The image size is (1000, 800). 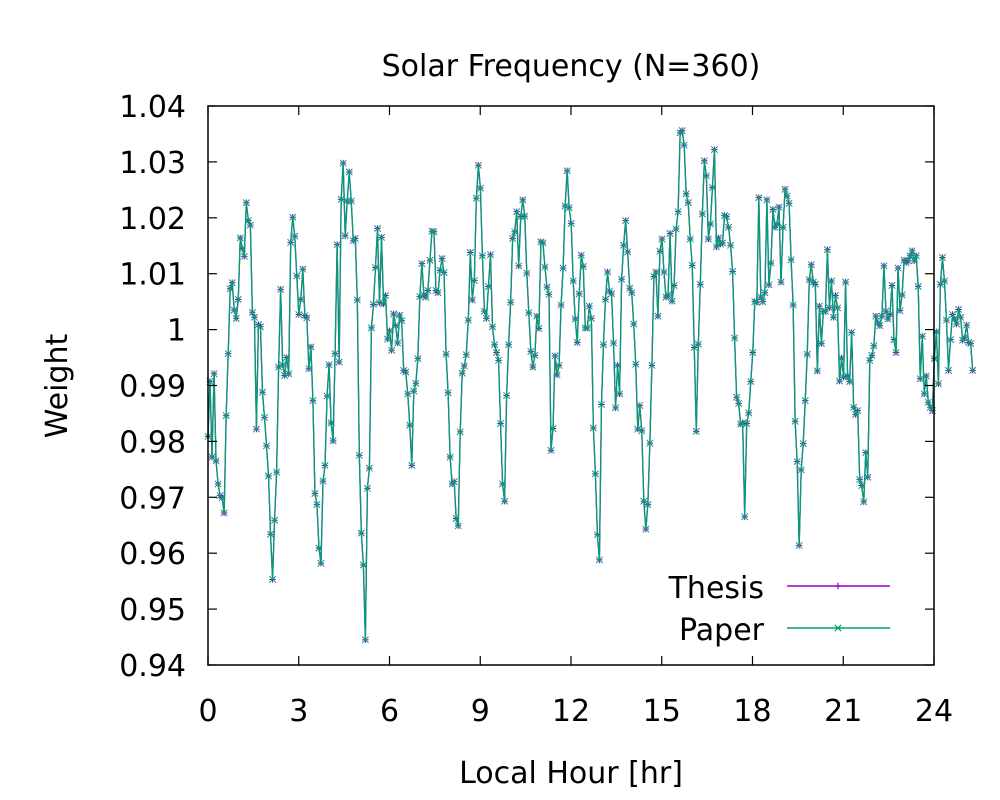 What do you see at coordinates (838, 628) in the screenshot?
I see `legend-marker-paper` at bounding box center [838, 628].